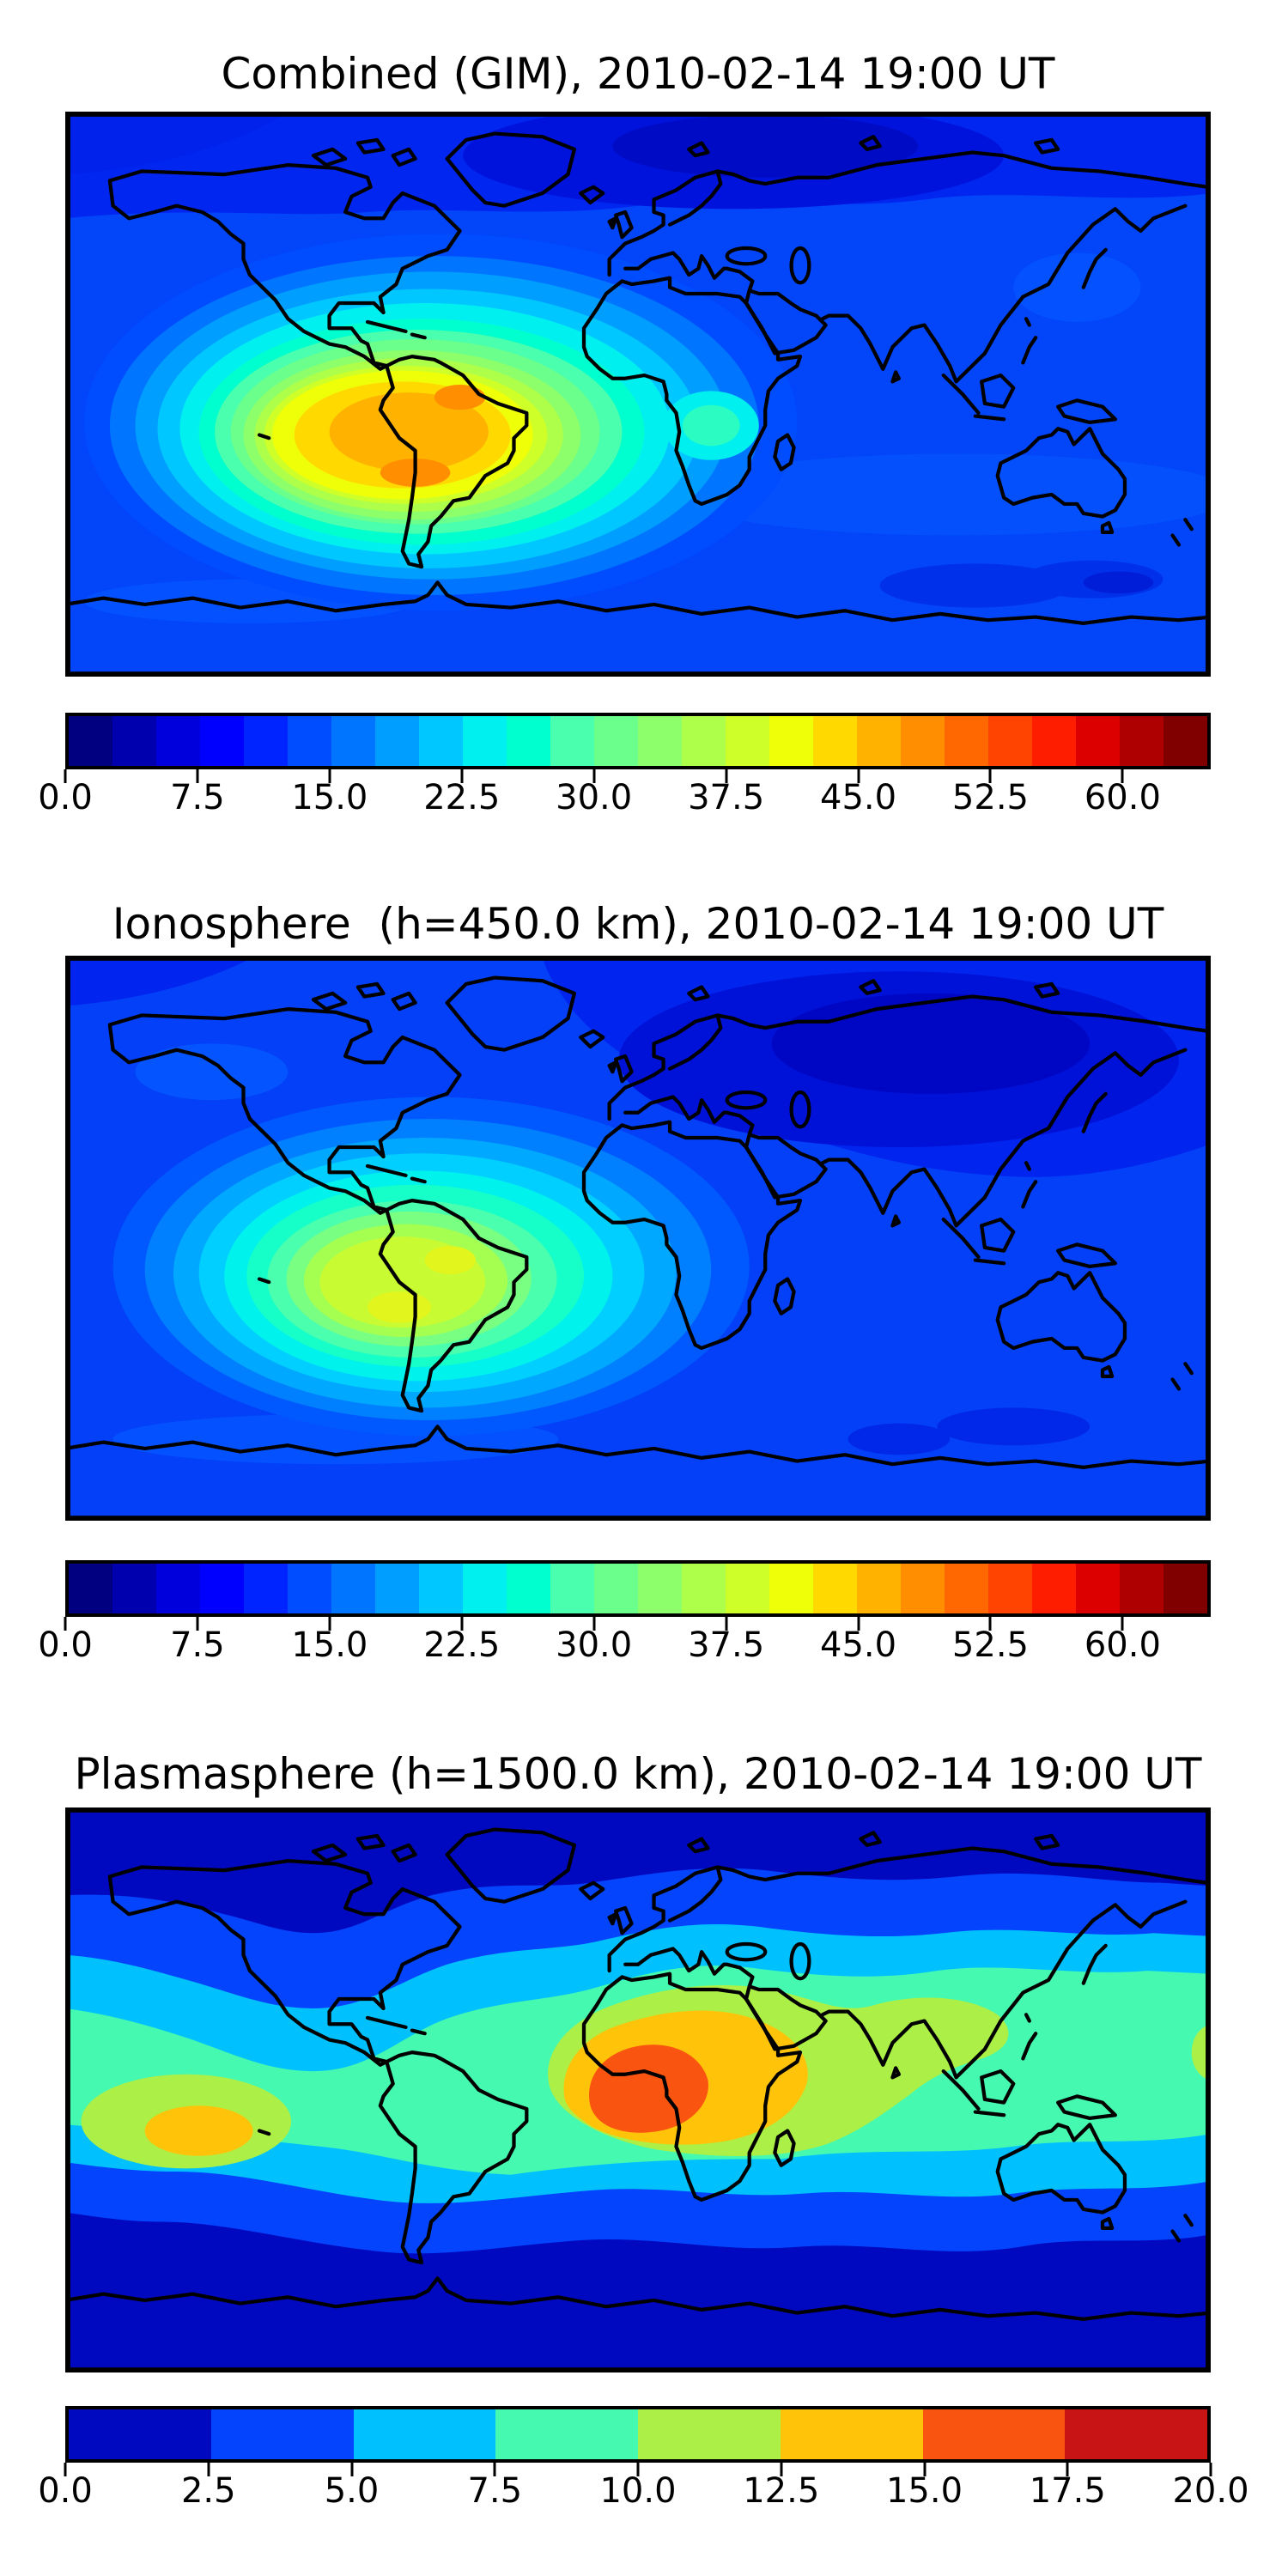  What do you see at coordinates (781, 2491) in the screenshot?
I see `colorbar-tick-label: 12.5` at bounding box center [781, 2491].